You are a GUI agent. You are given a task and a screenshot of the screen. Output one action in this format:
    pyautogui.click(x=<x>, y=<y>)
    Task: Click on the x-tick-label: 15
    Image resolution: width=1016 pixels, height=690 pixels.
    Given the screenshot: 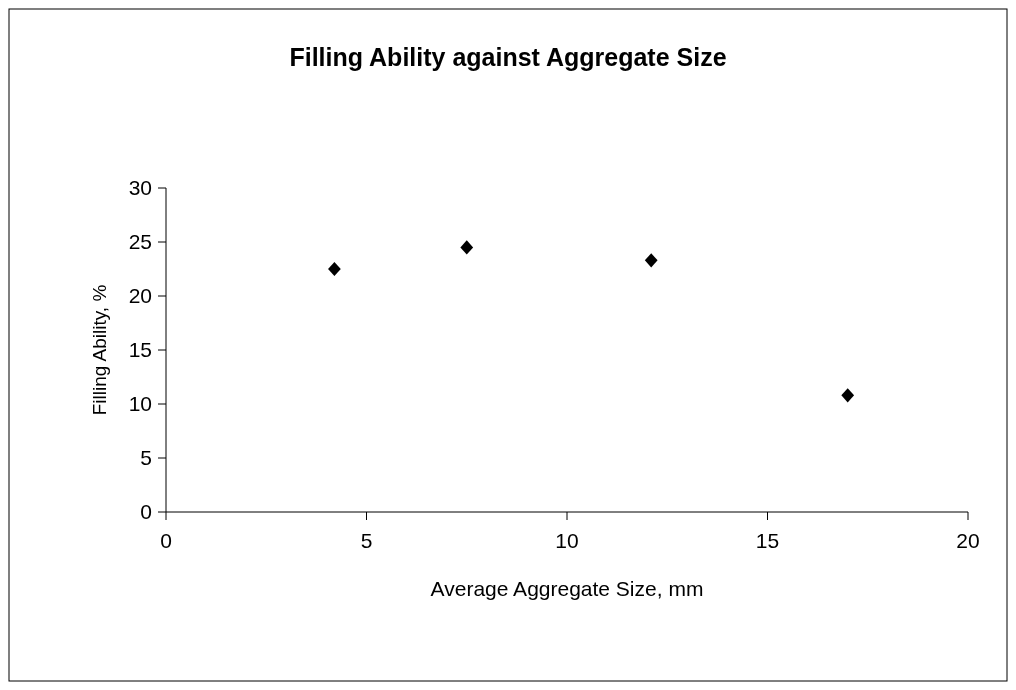 What is the action you would take?
    pyautogui.click(x=767, y=540)
    